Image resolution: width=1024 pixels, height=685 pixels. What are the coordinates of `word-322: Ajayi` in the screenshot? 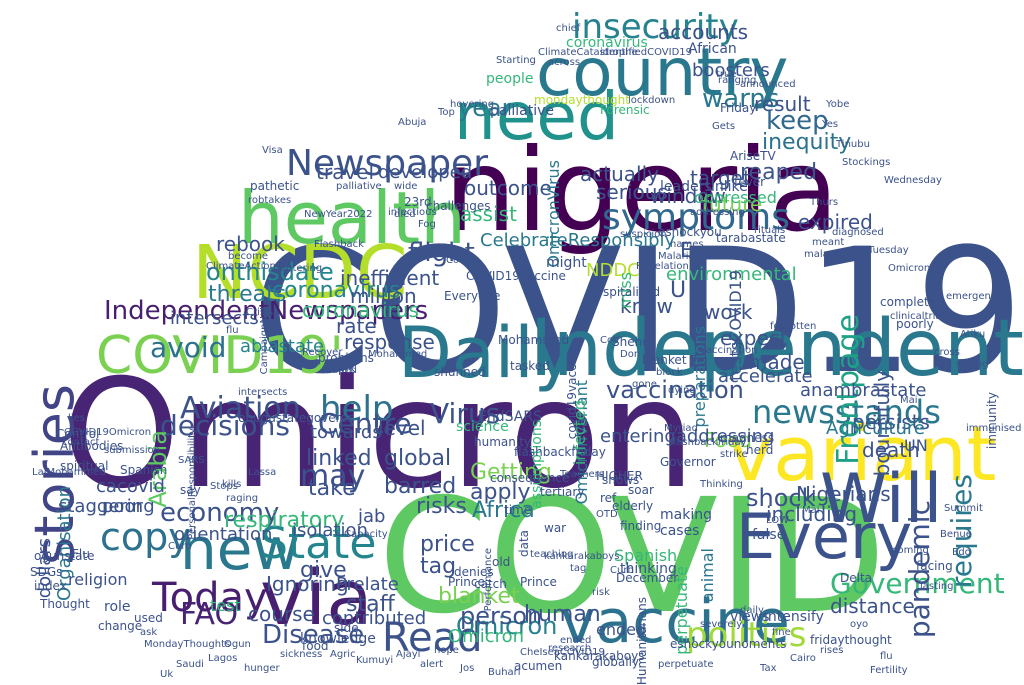 It's located at (408, 654).